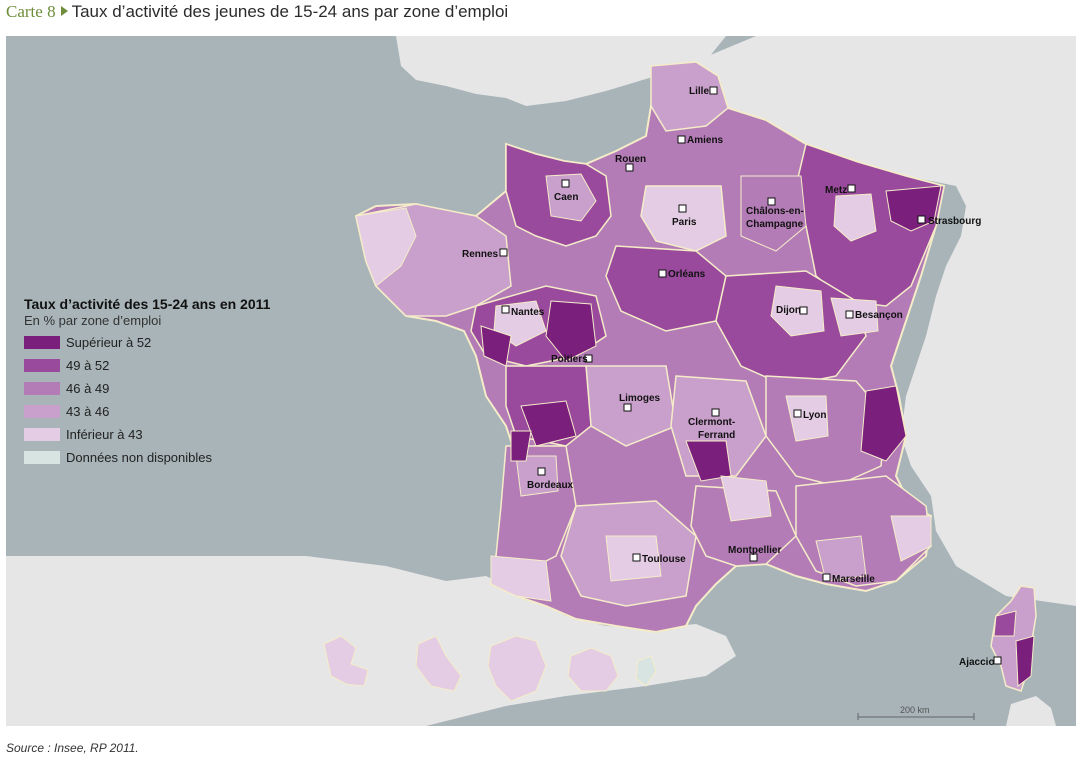 Image resolution: width=1085 pixels, height=771 pixels. Describe the element at coordinates (503, 252) in the screenshot. I see `city-marker-rennes` at that location.